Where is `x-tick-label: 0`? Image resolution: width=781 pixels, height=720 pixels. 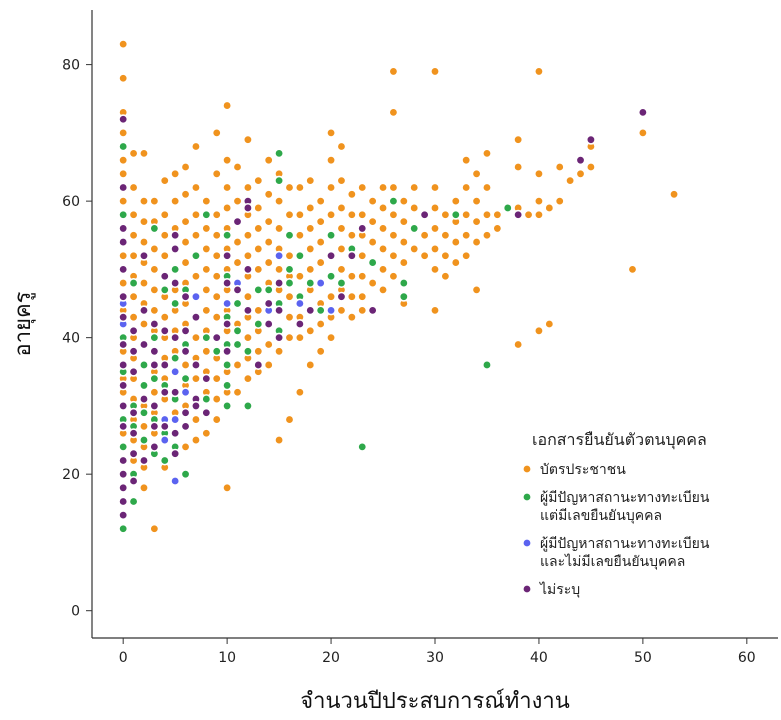 x-tick-label: 0 is located at coordinates (123, 658).